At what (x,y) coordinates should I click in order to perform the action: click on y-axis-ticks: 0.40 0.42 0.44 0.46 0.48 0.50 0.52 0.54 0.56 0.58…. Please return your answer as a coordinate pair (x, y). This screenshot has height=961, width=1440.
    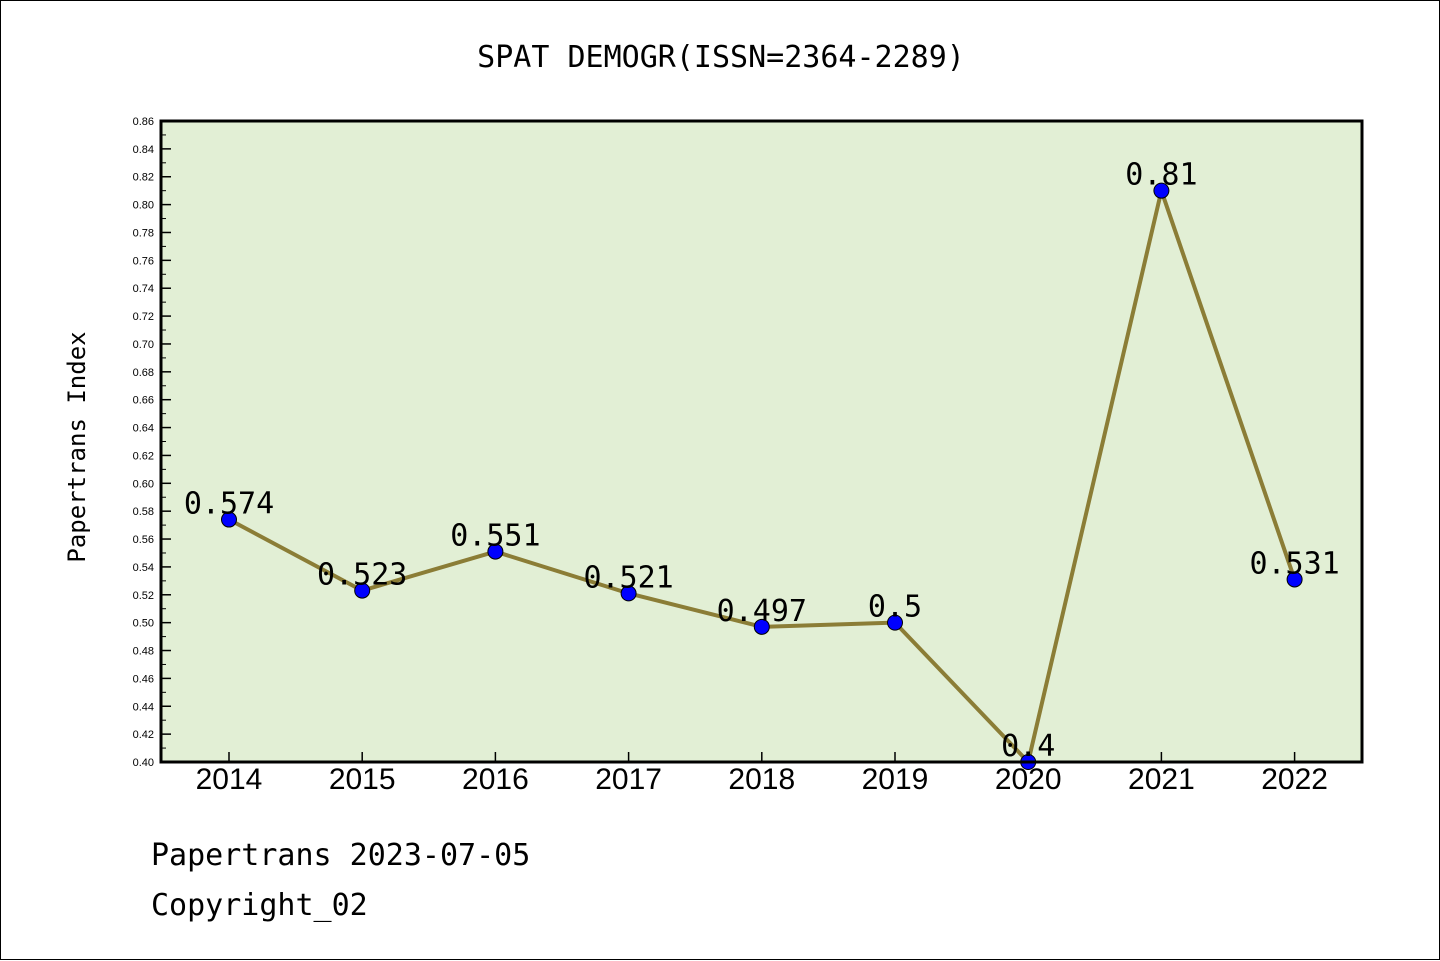
    Looking at the image, I should click on (152, 442).